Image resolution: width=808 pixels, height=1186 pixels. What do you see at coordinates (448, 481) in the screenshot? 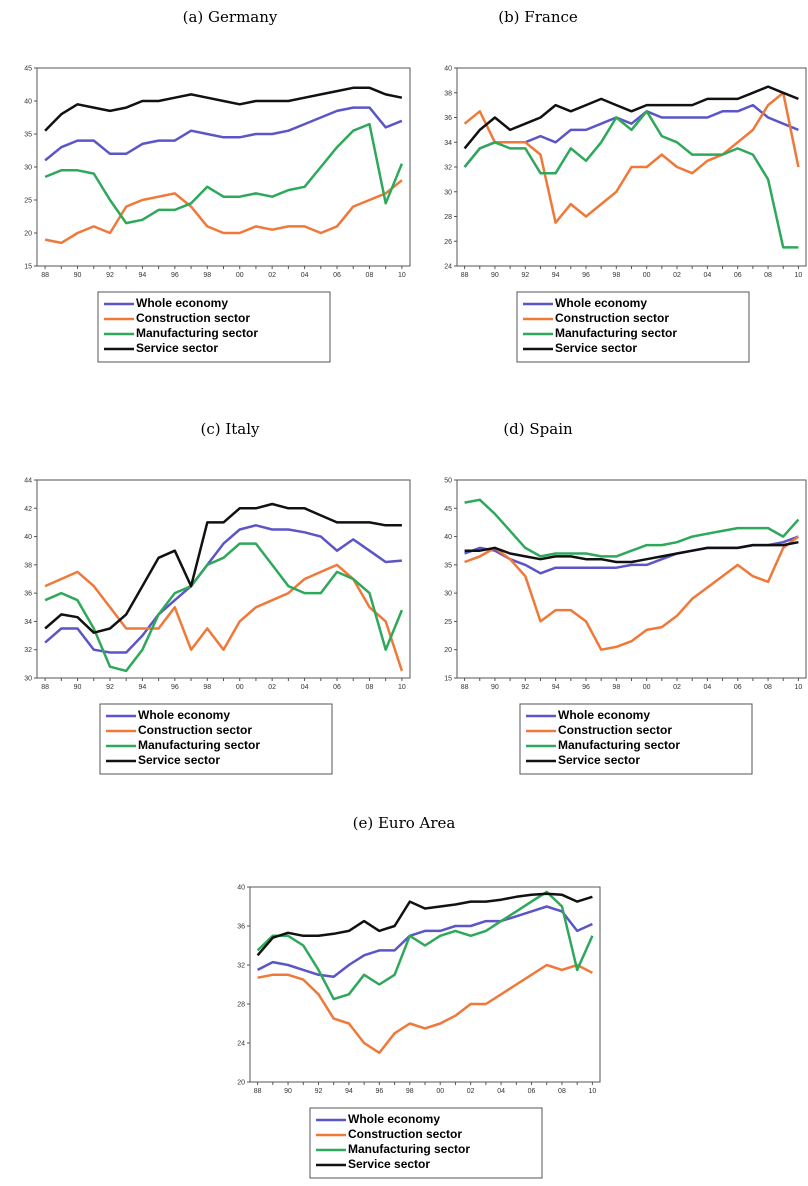
I see `y-tick-label: 50` at bounding box center [448, 481].